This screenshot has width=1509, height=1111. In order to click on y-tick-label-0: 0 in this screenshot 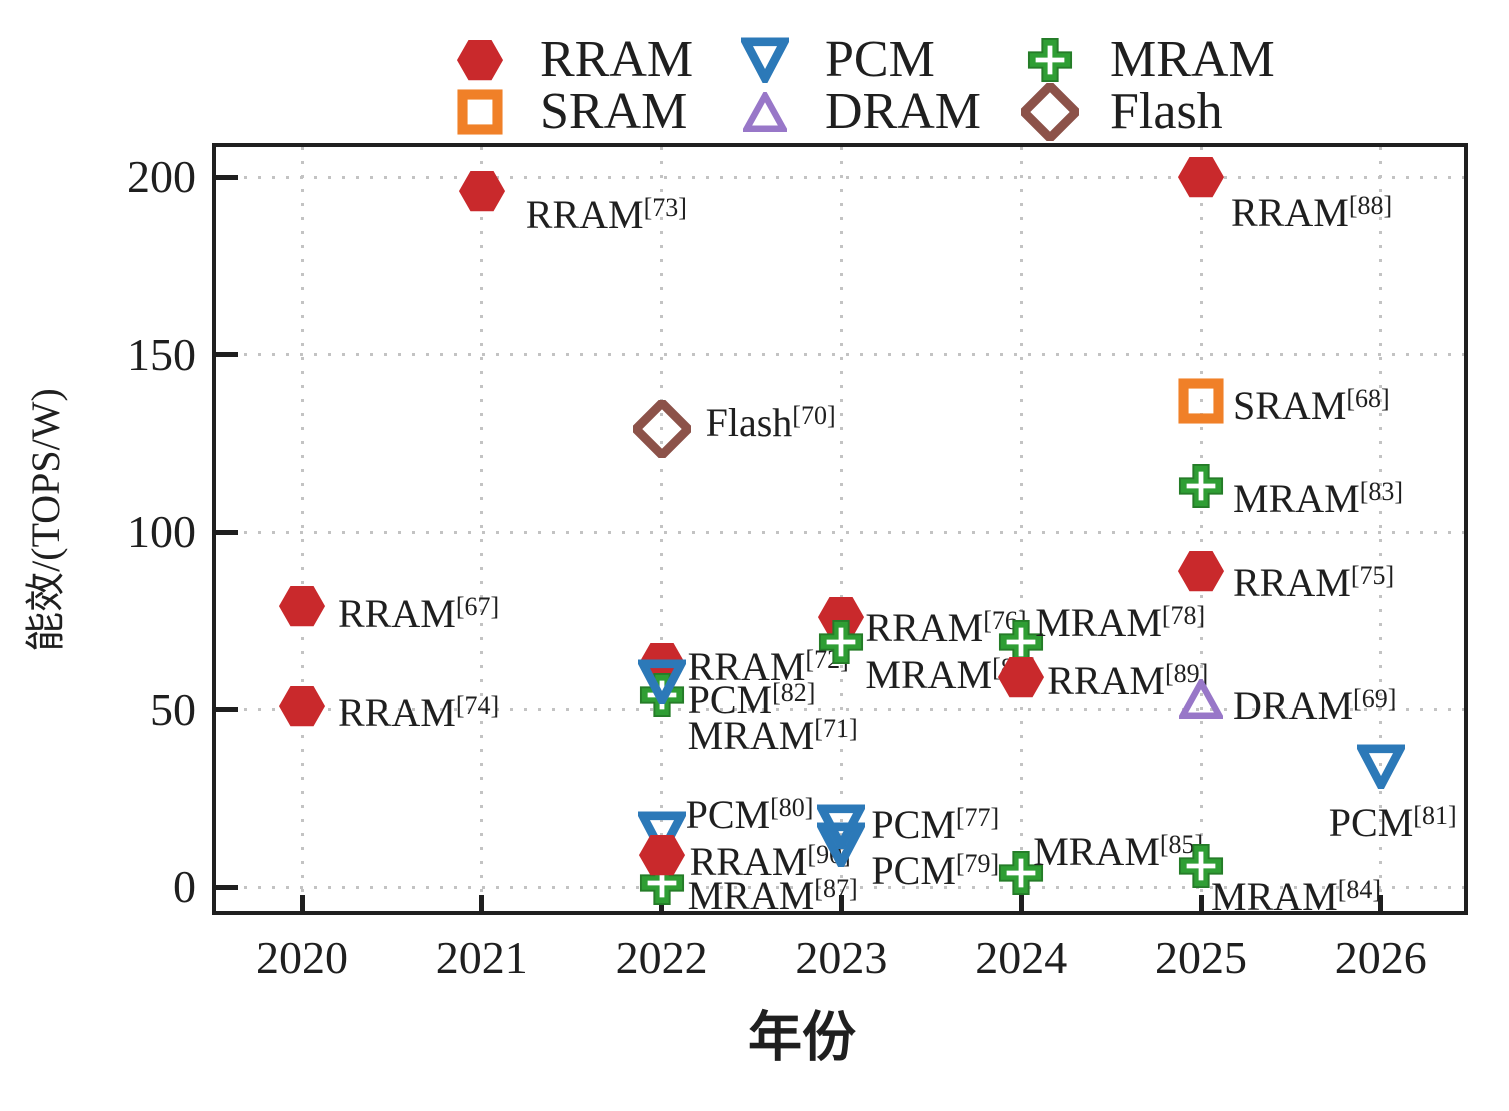, I will do `click(184, 886)`.